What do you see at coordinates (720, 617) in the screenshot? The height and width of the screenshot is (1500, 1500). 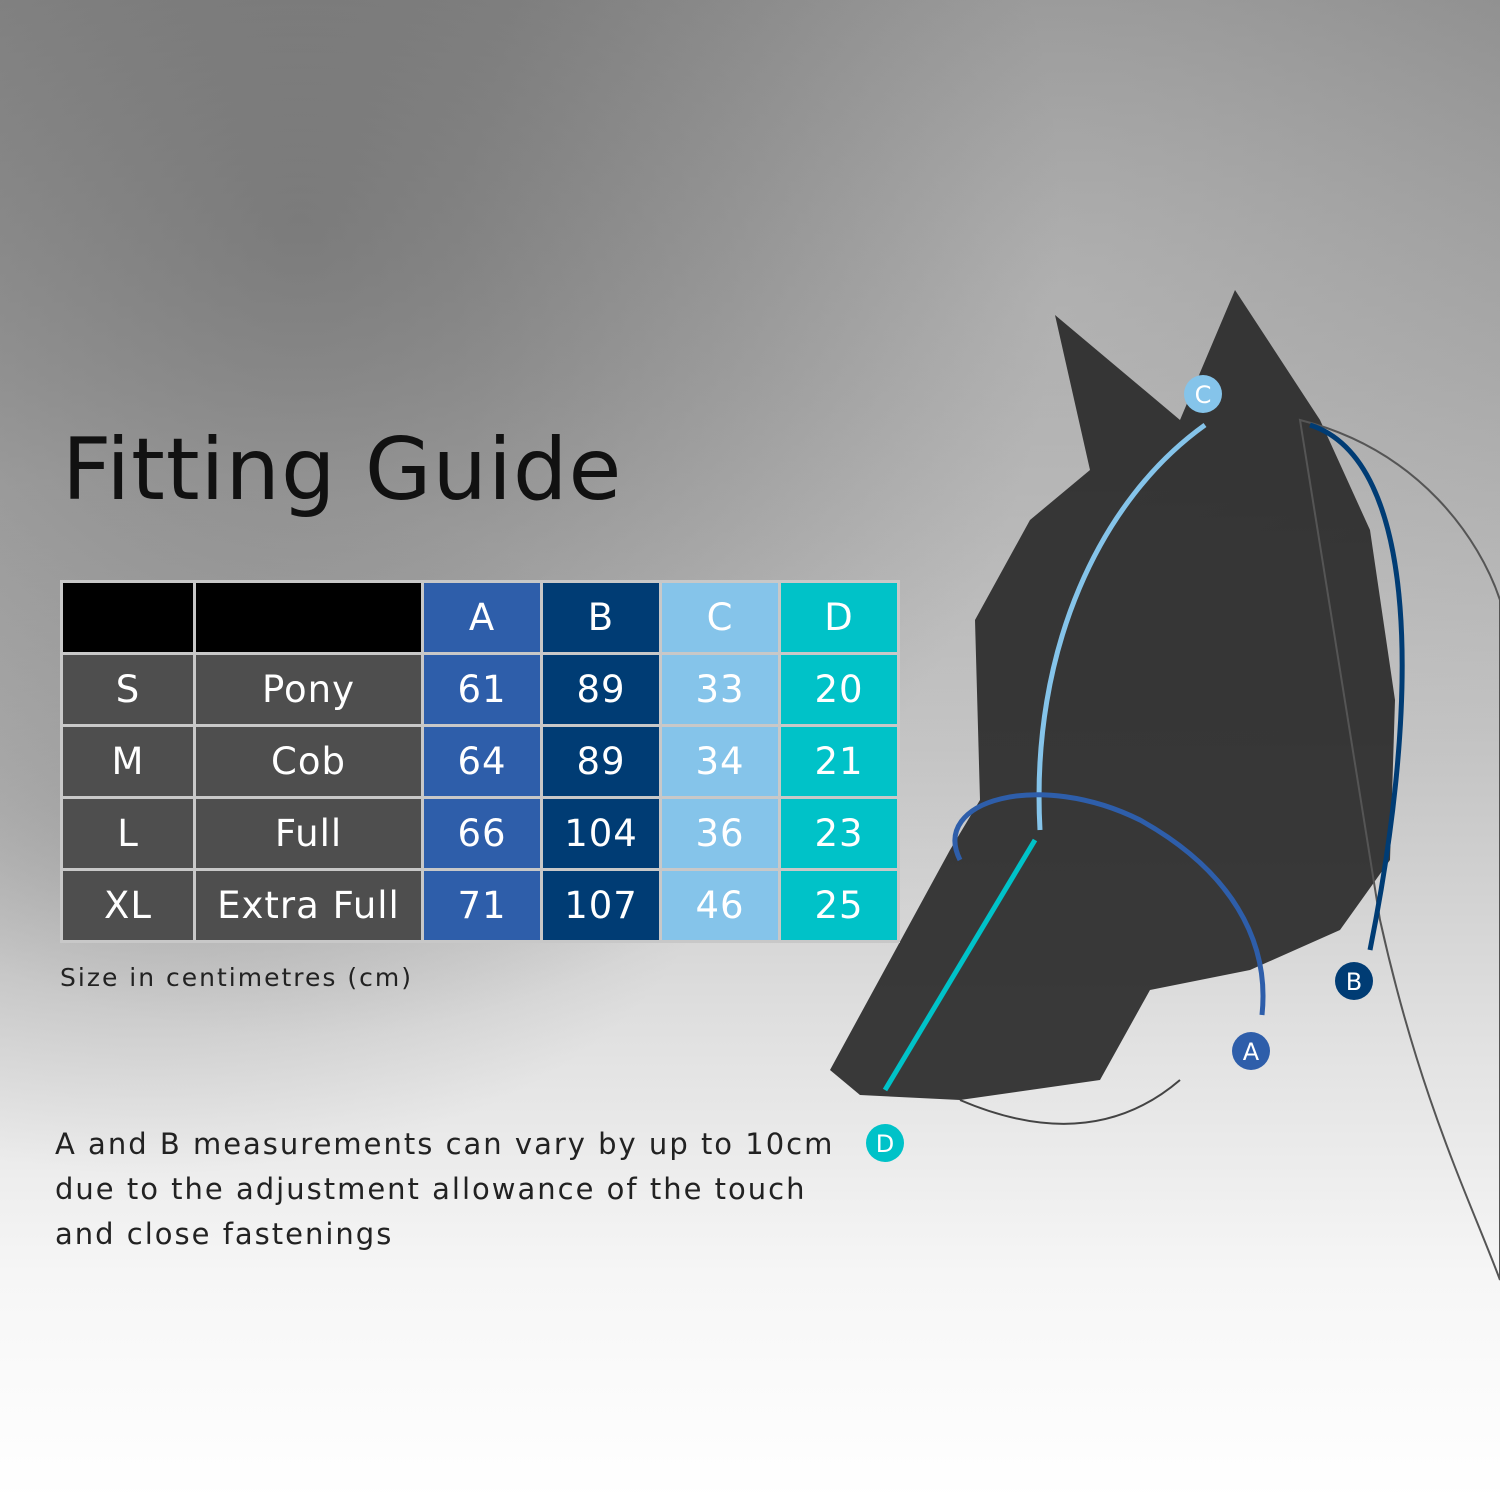 I see `header-c: C` at bounding box center [720, 617].